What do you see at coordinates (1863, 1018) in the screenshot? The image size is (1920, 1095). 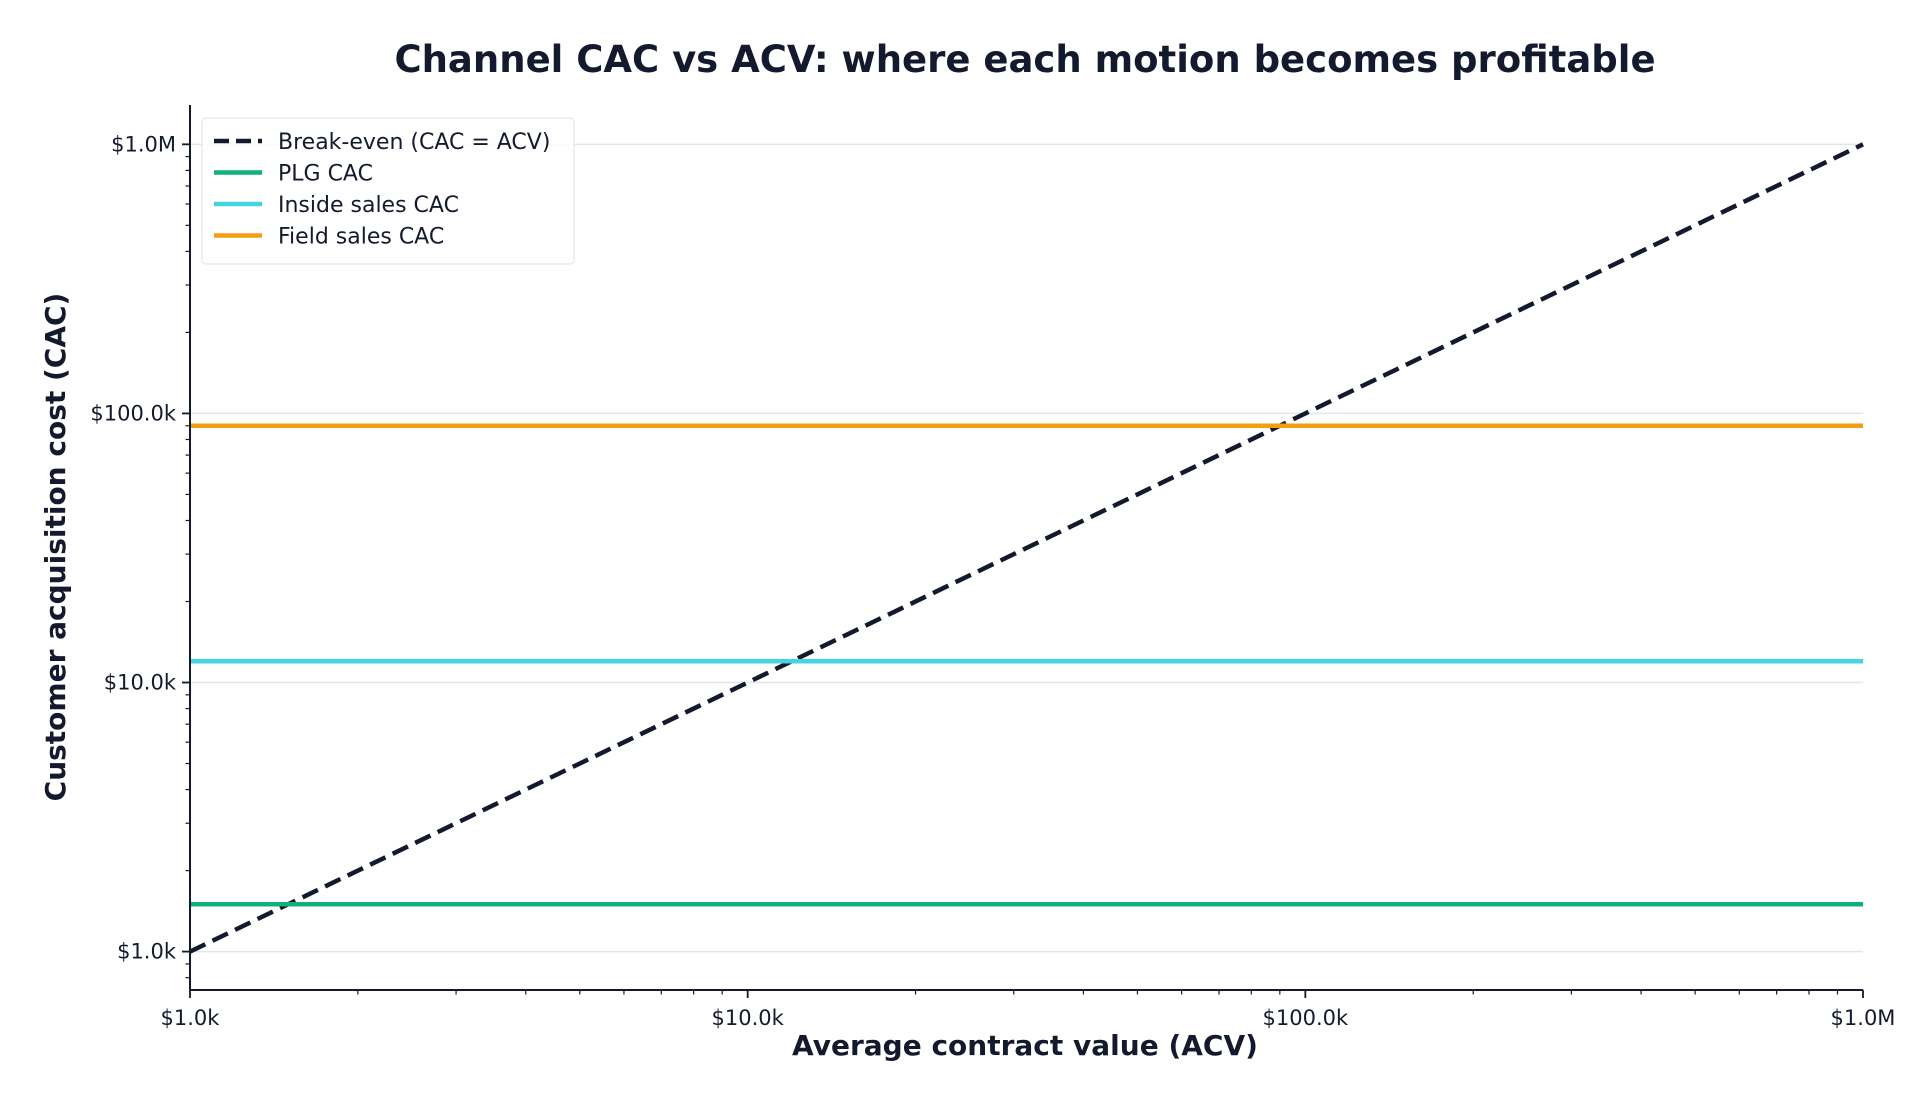 I see `x-tick-label-3: $1.0M` at bounding box center [1863, 1018].